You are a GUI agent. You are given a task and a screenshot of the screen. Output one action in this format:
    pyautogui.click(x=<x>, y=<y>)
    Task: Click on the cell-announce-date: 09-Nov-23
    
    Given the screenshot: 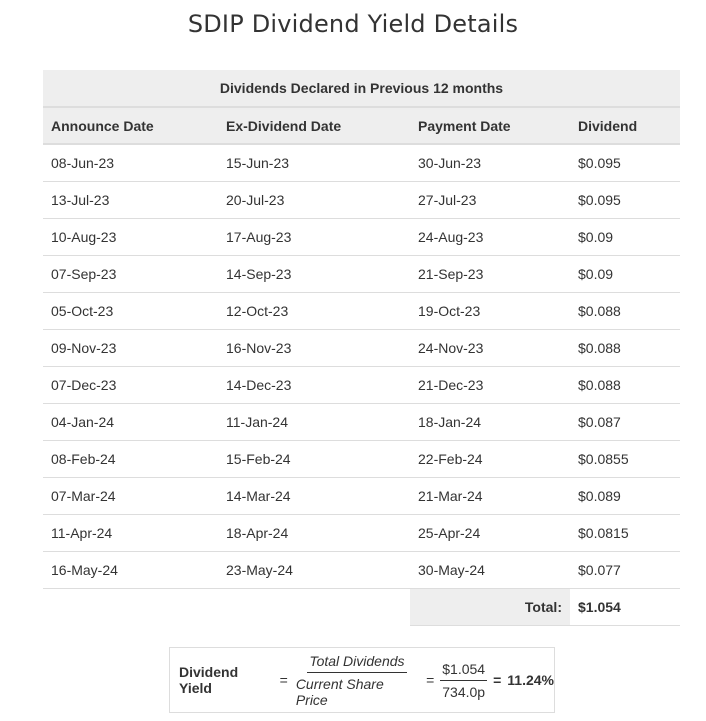 What is the action you would take?
    pyautogui.click(x=130, y=348)
    